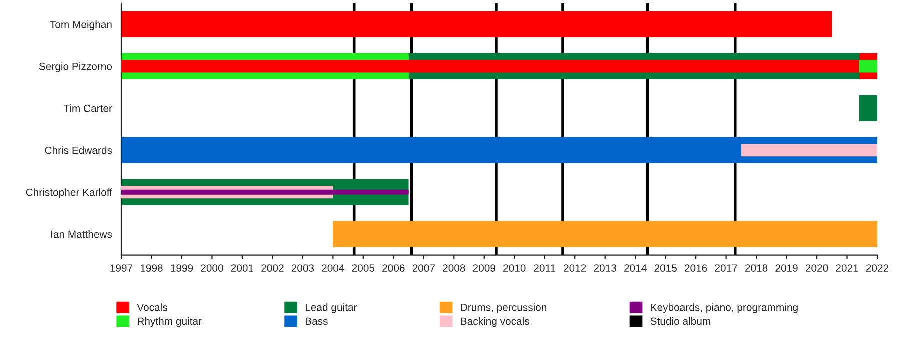 Image resolution: width=900 pixels, height=345 pixels. Describe the element at coordinates (454, 268) in the screenshot. I see `x-tick-label: 2008` at that location.